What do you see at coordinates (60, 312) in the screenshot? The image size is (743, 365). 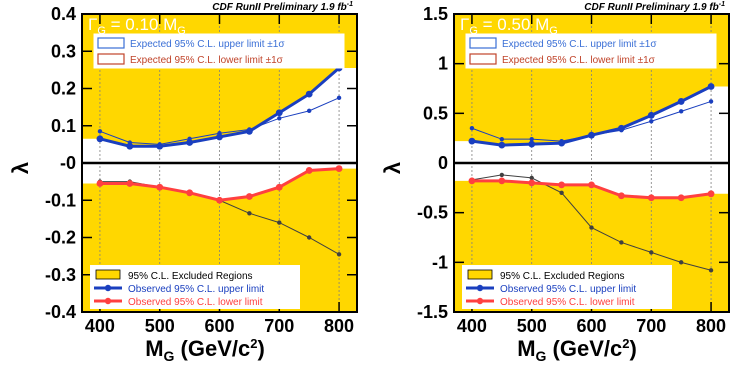 I see `y-tick-label: -0.4` at bounding box center [60, 312].